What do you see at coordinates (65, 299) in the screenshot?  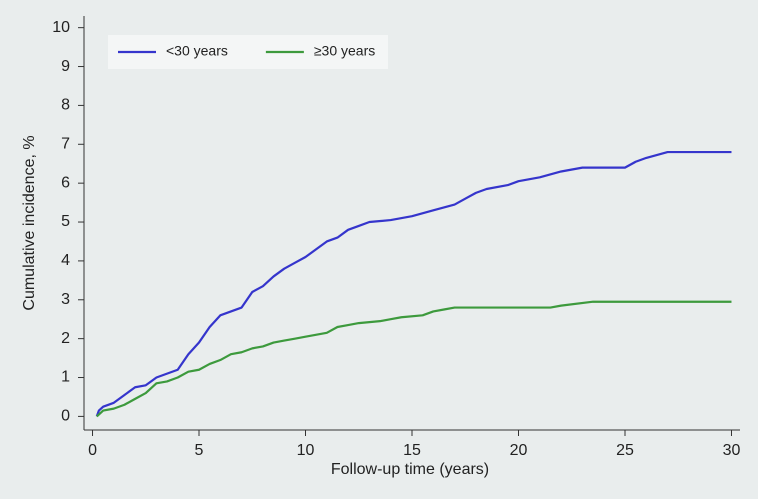 I see `y-tick-label: 3` at bounding box center [65, 299].